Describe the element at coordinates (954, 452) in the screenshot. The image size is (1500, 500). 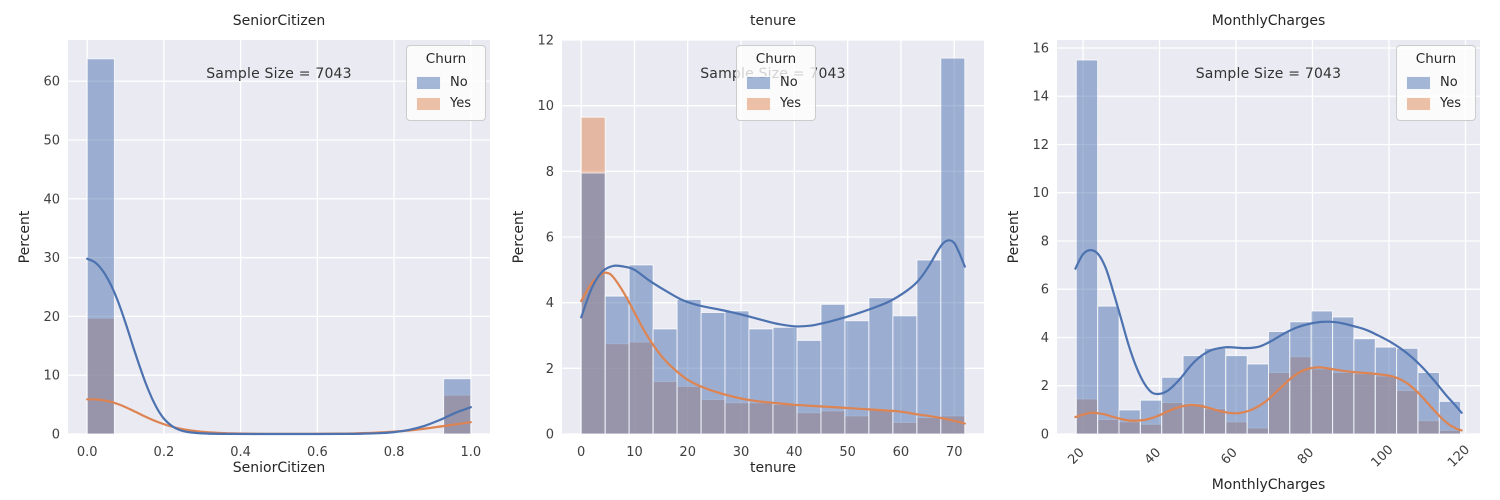
I see `x-tick-label: 70` at that location.